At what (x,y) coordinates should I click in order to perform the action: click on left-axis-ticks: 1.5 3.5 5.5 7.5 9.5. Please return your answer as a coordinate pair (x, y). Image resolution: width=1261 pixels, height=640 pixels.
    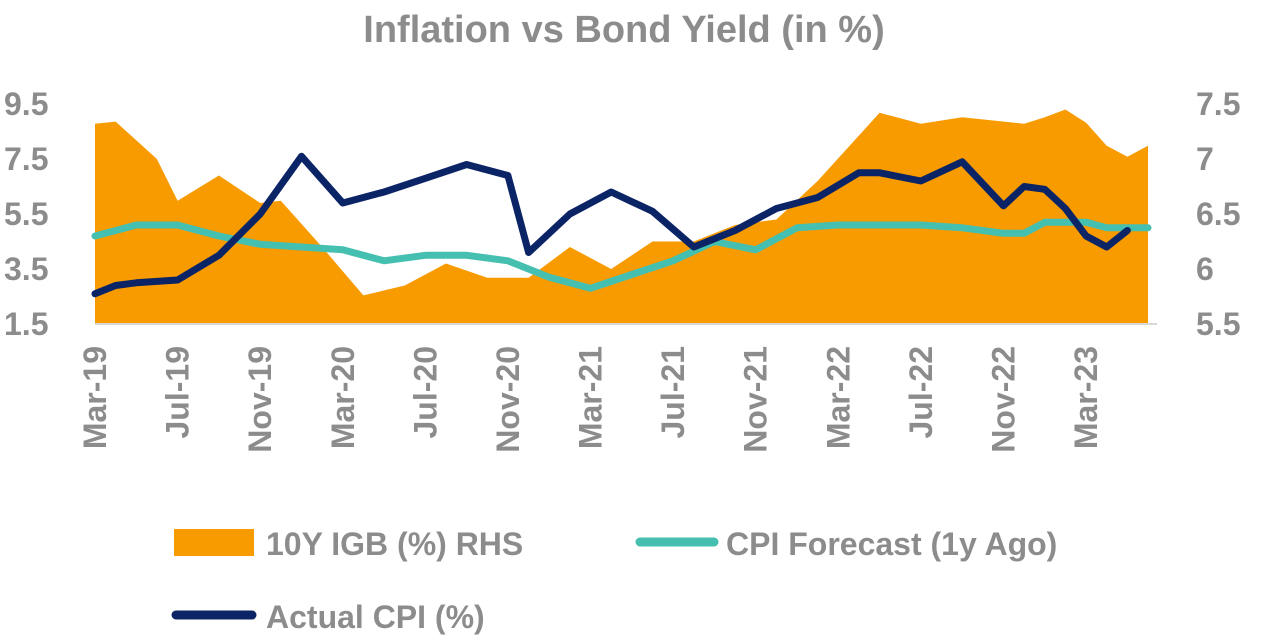
    Looking at the image, I should click on (26, 214).